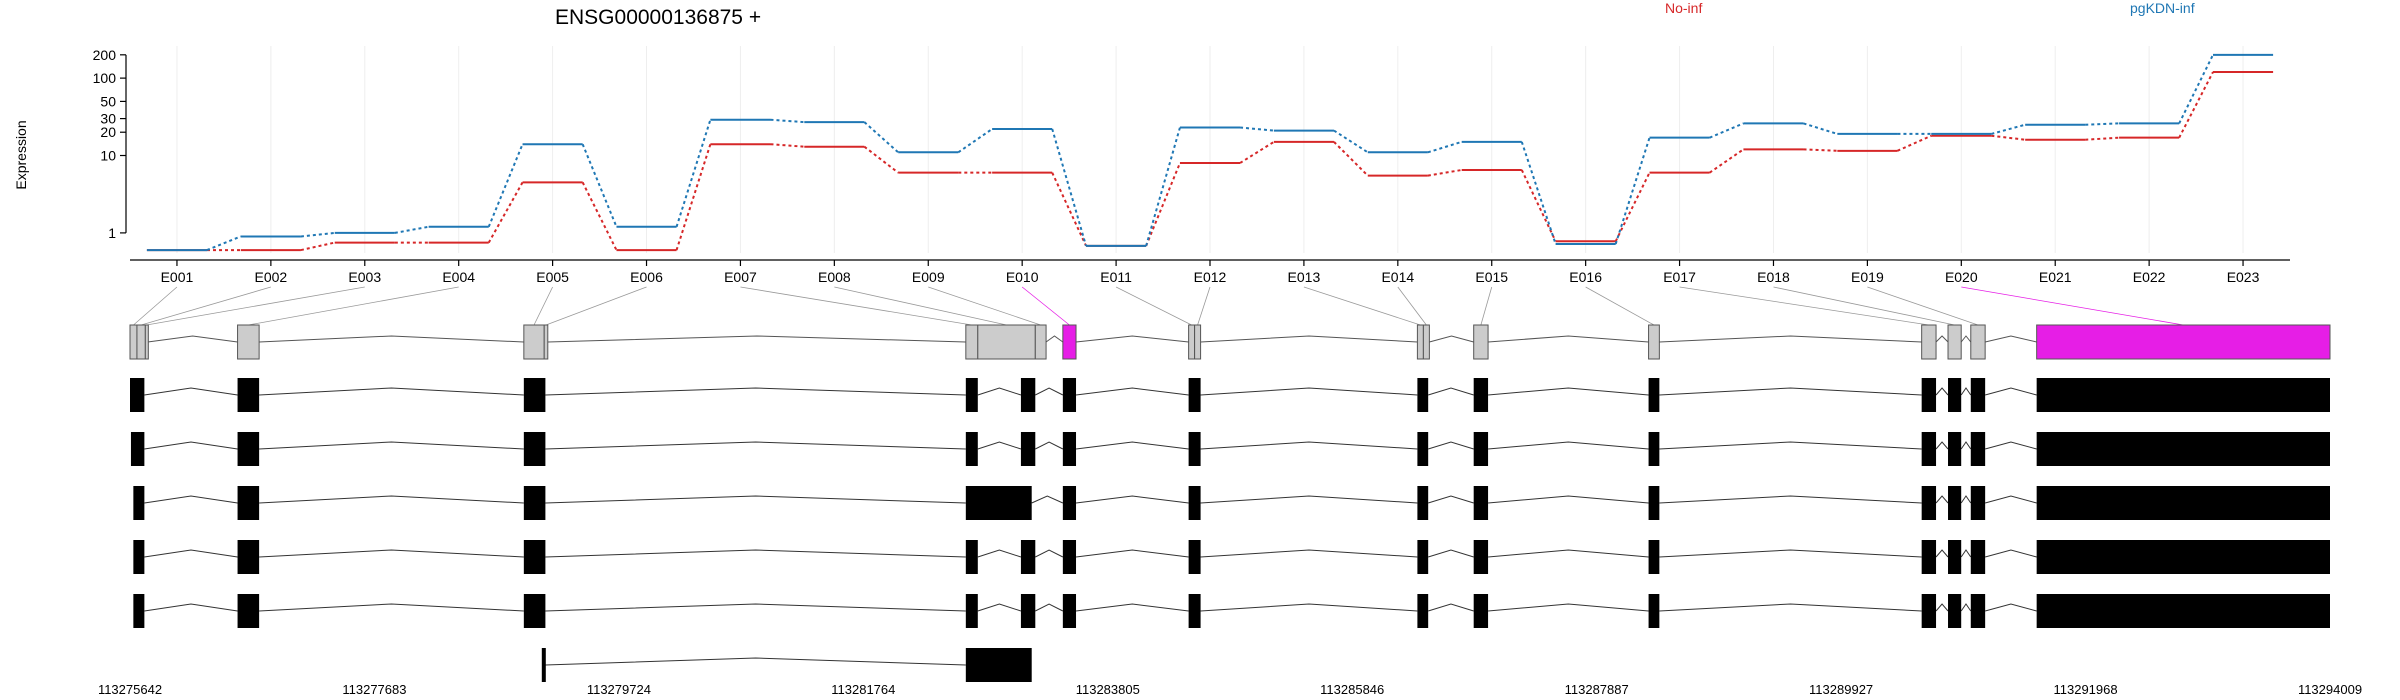  What do you see at coordinates (21, 154) in the screenshot?
I see `y-axis-label: Expression` at bounding box center [21, 154].